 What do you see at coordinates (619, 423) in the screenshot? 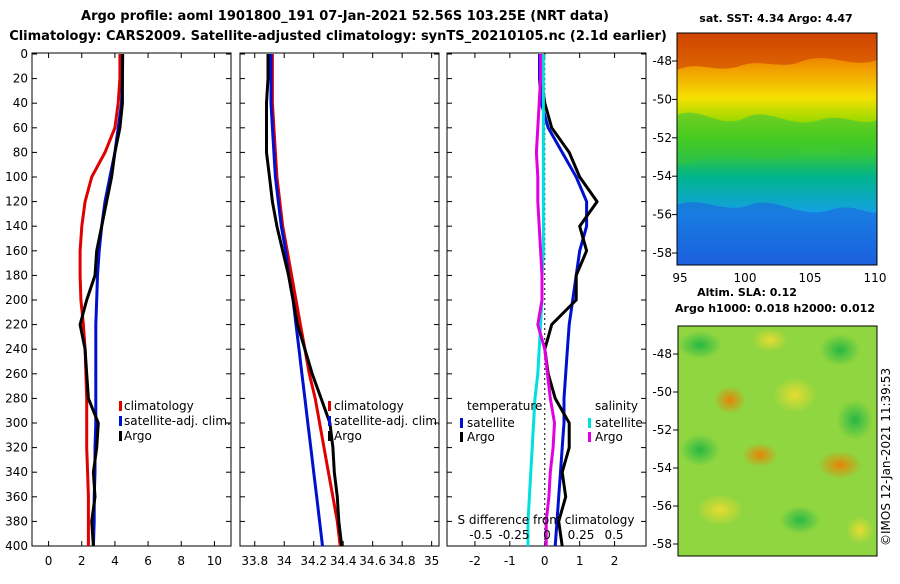
I see `legend-s-satellite: satellite` at bounding box center [619, 423].